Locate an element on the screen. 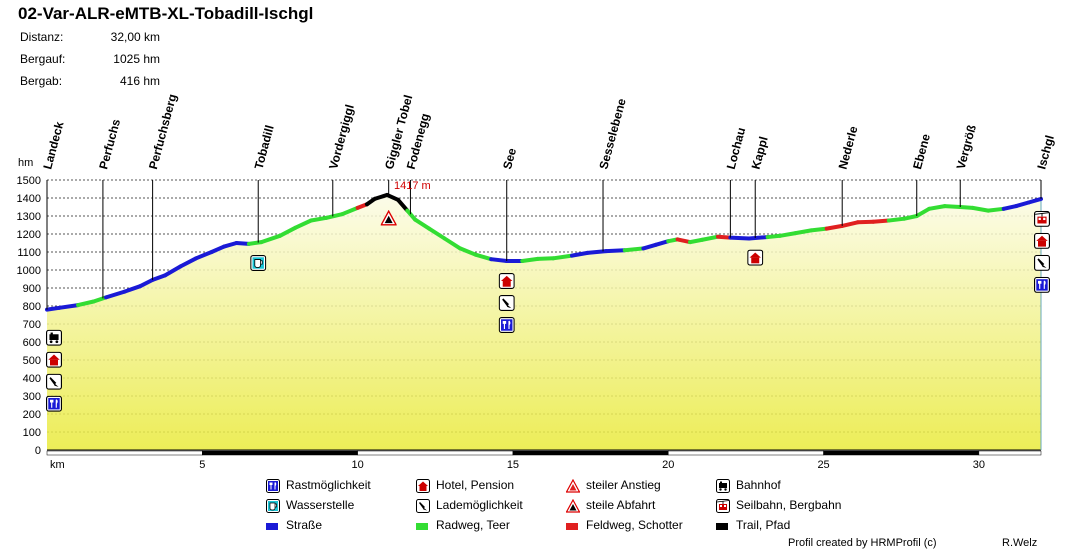  footer-credit: Profil created by HRMProfil (c) is located at coordinates (862, 543).